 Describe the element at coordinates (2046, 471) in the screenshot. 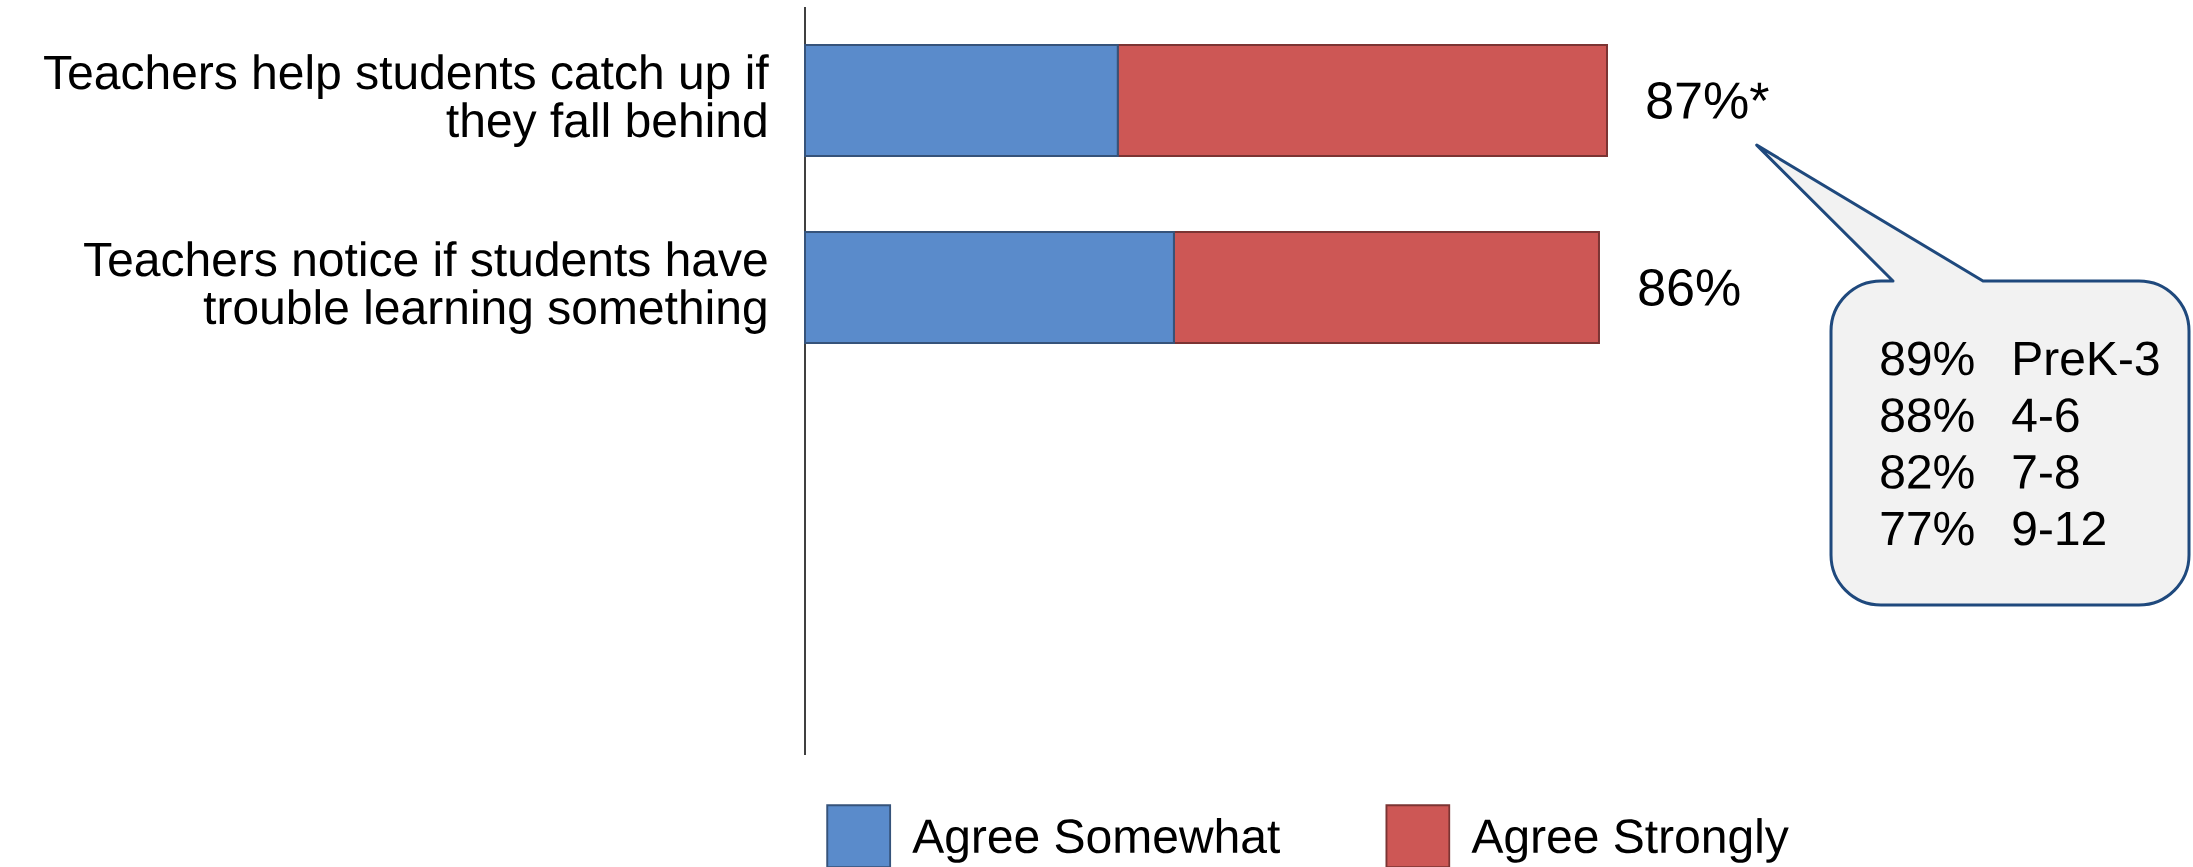

I see `text: 7-8` at that location.